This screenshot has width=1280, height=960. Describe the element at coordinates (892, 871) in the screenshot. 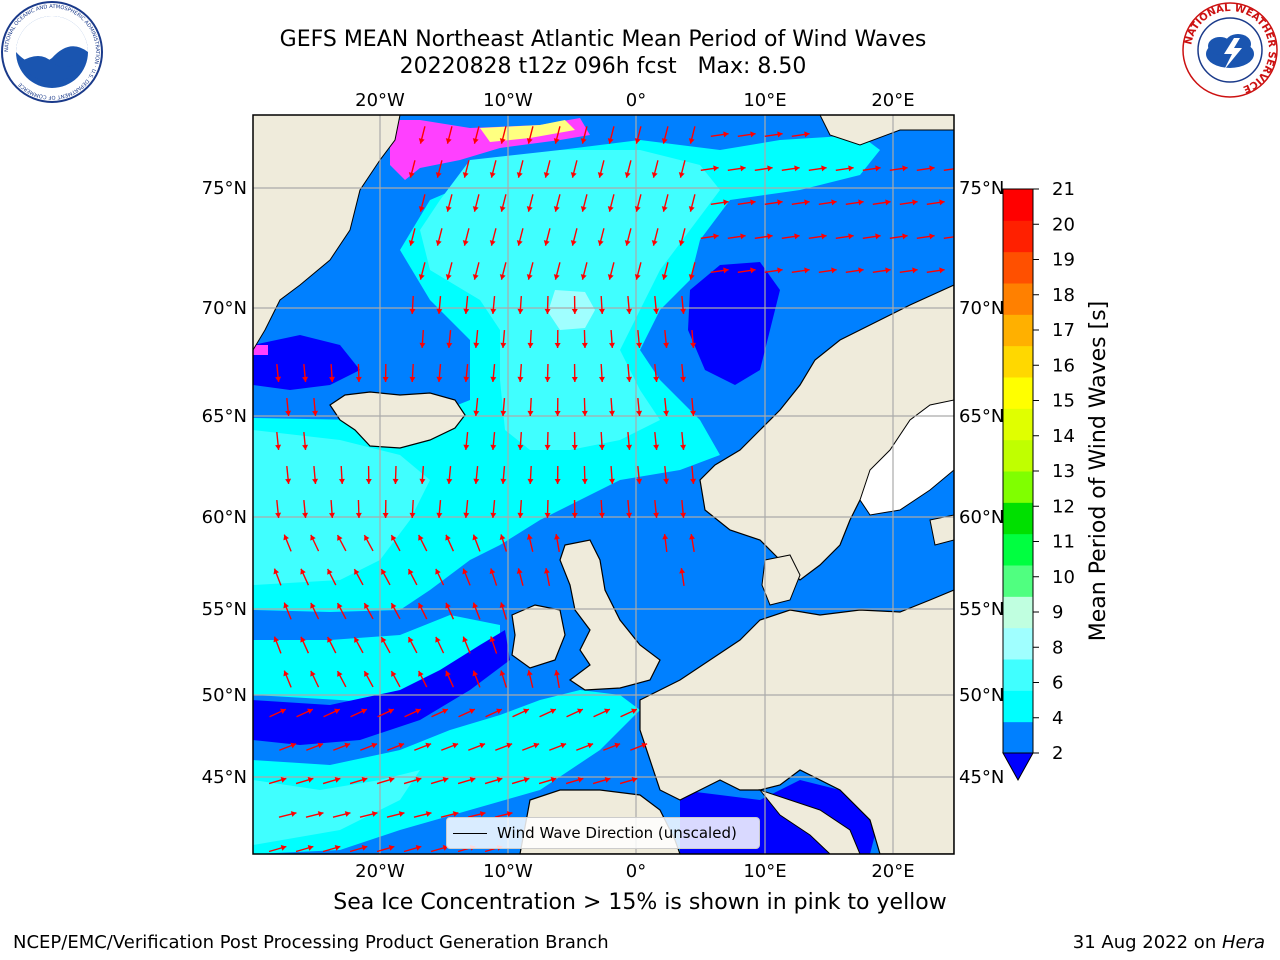

I see `lon-tick-bottom: 20°E` at that location.